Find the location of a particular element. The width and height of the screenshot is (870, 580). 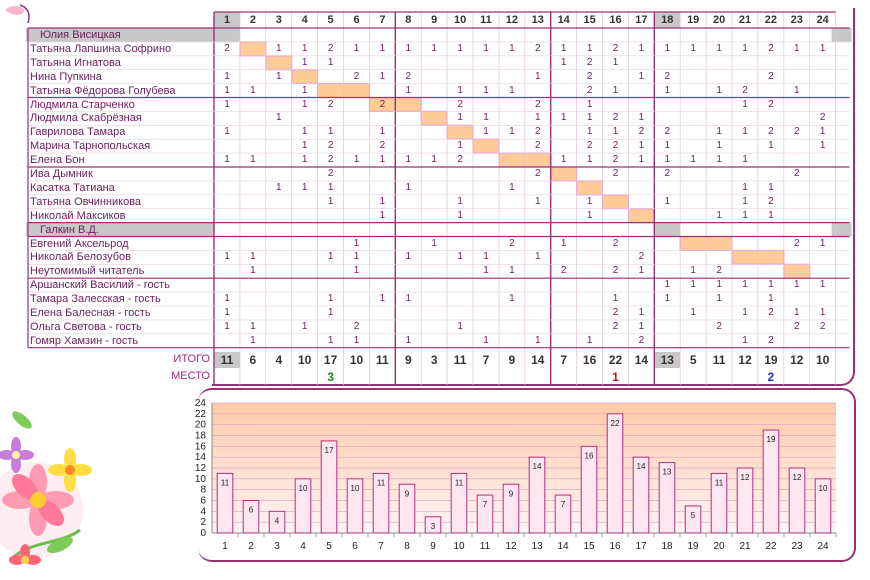

total-value: 7 is located at coordinates (486, 360).